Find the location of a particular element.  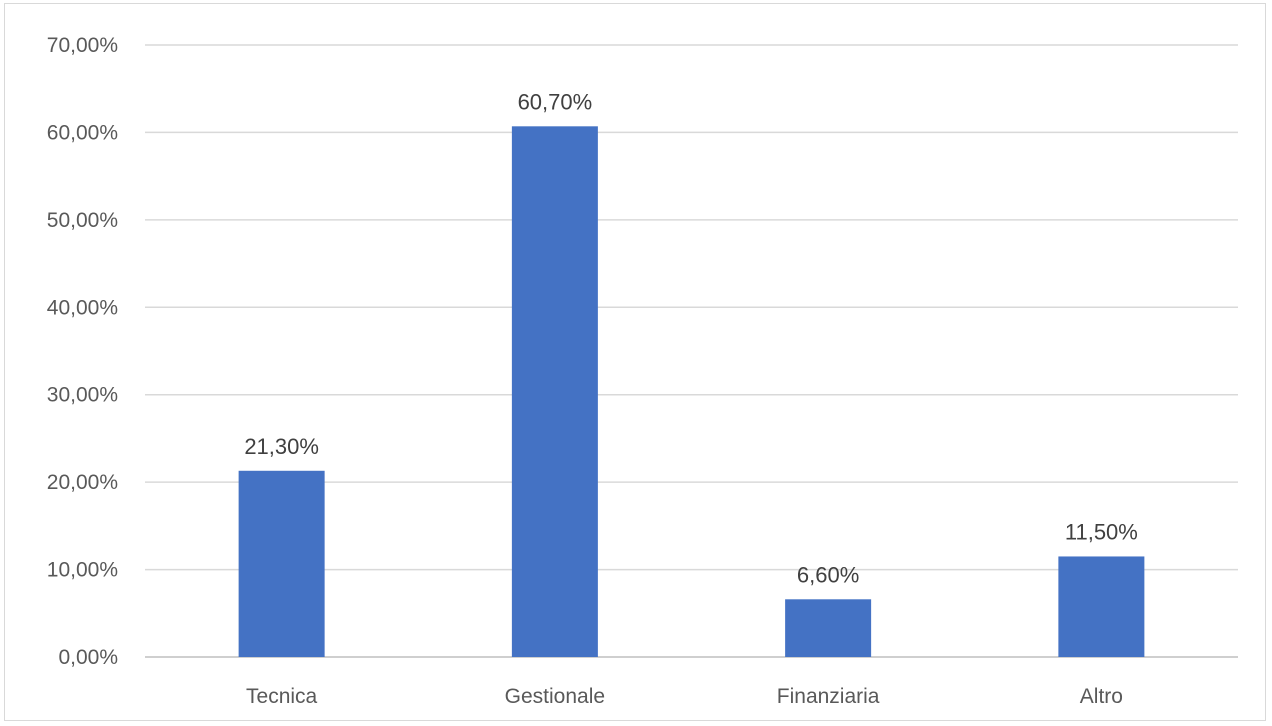

bar-value-label: 6,60% is located at coordinates (828, 574).